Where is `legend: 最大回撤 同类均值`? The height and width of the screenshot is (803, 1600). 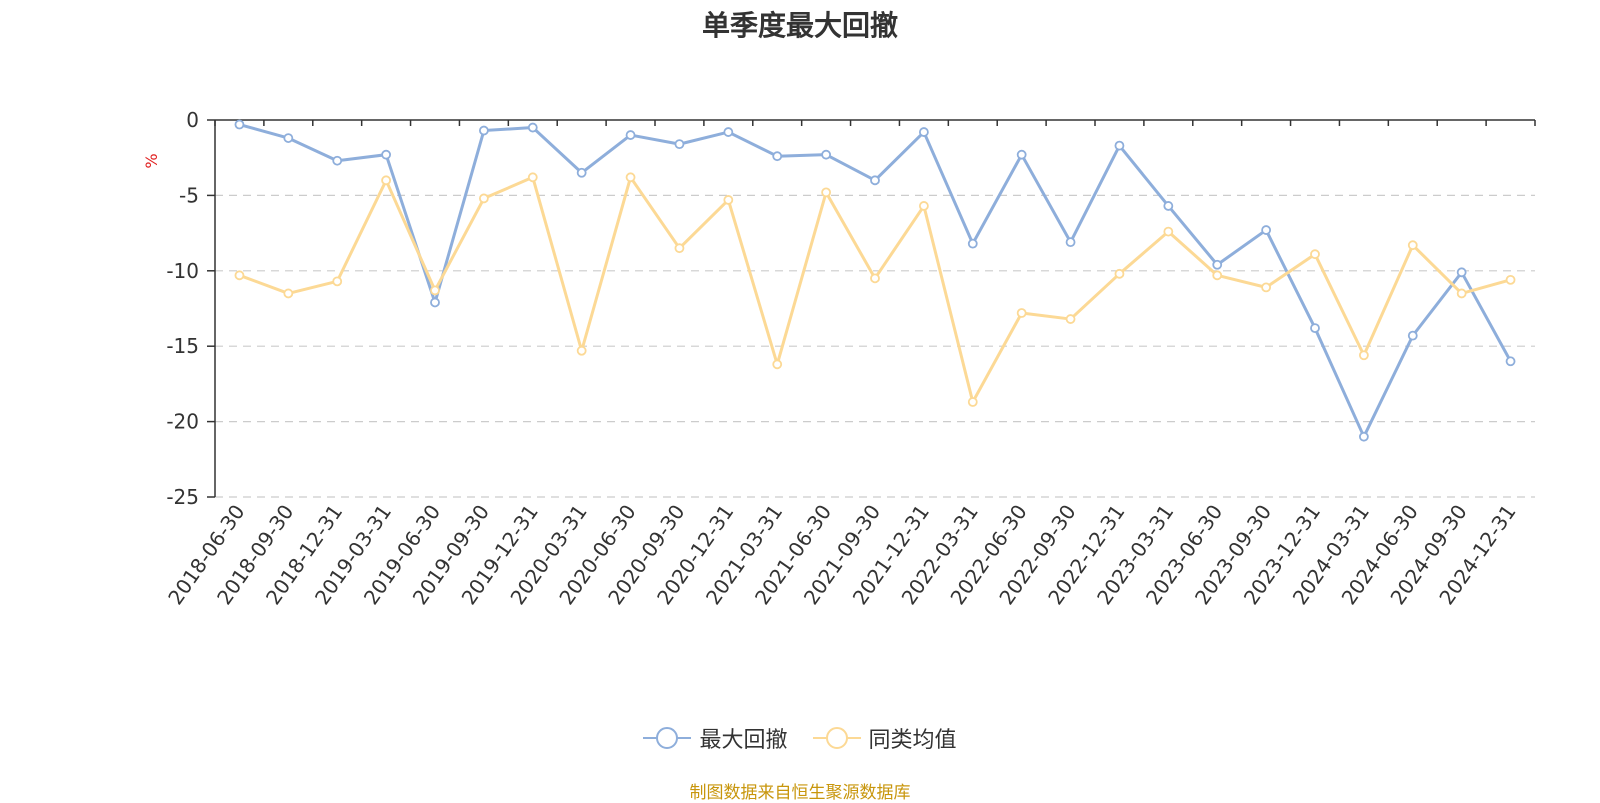
legend: 最大回撤 同类均值 is located at coordinates (800, 738).